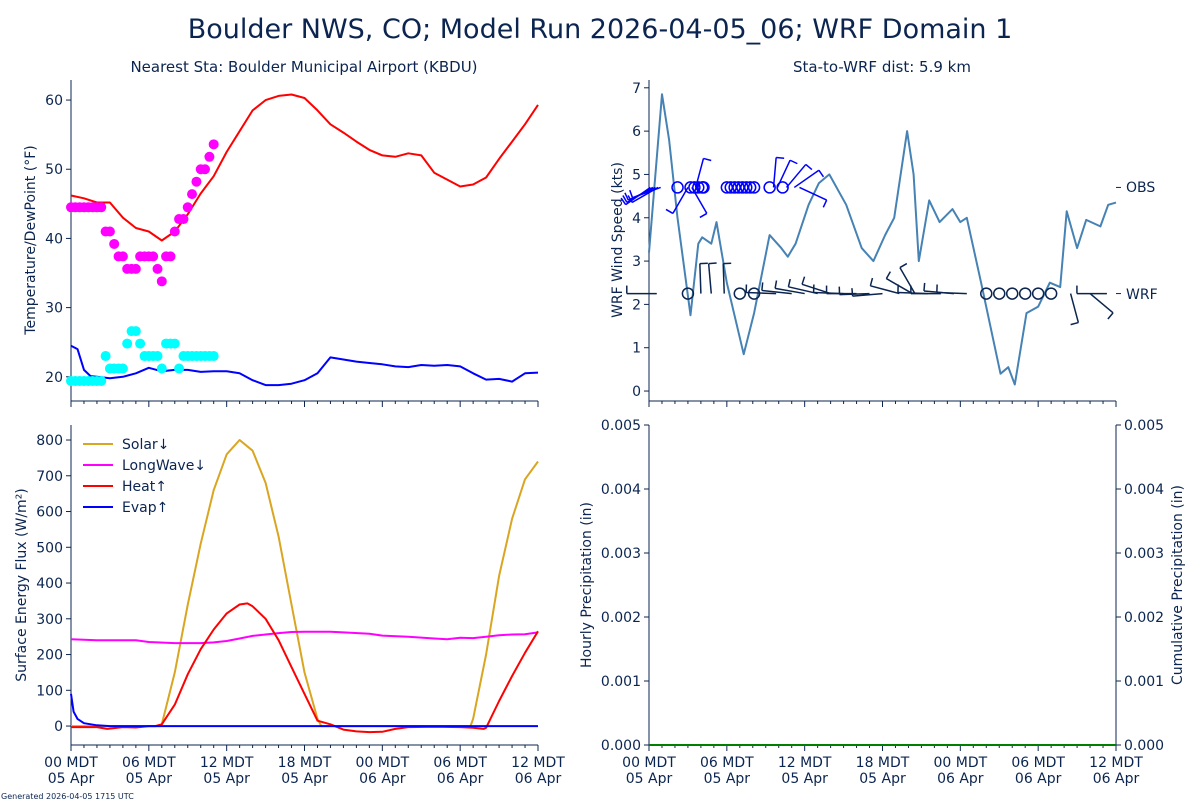  I want to click on y-tick-label: 0.001, so click(621, 682).